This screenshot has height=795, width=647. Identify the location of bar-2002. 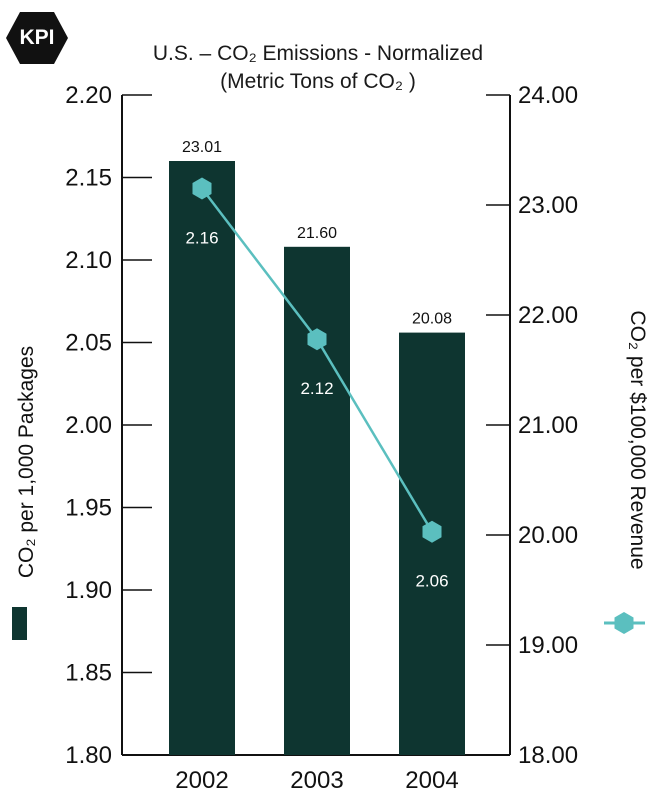
(202, 458).